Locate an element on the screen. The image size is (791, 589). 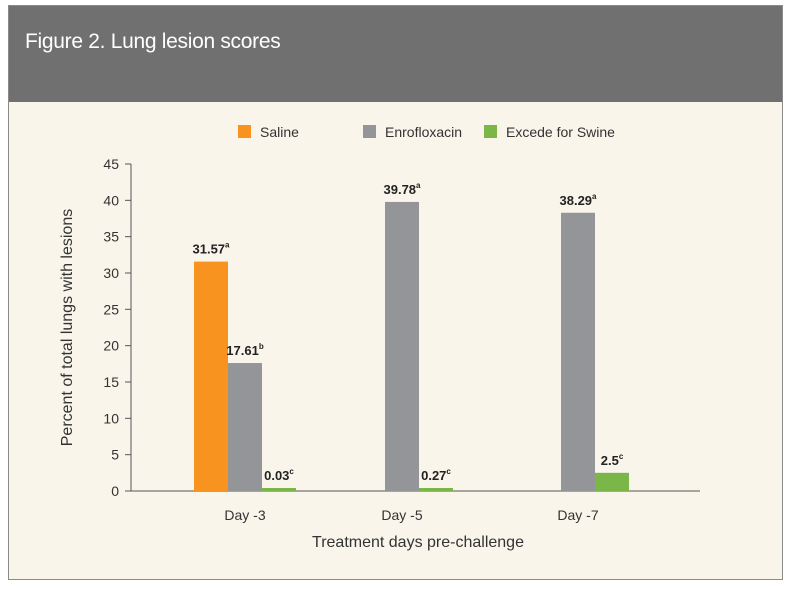
data-label: 0.03c is located at coordinates (279, 475).